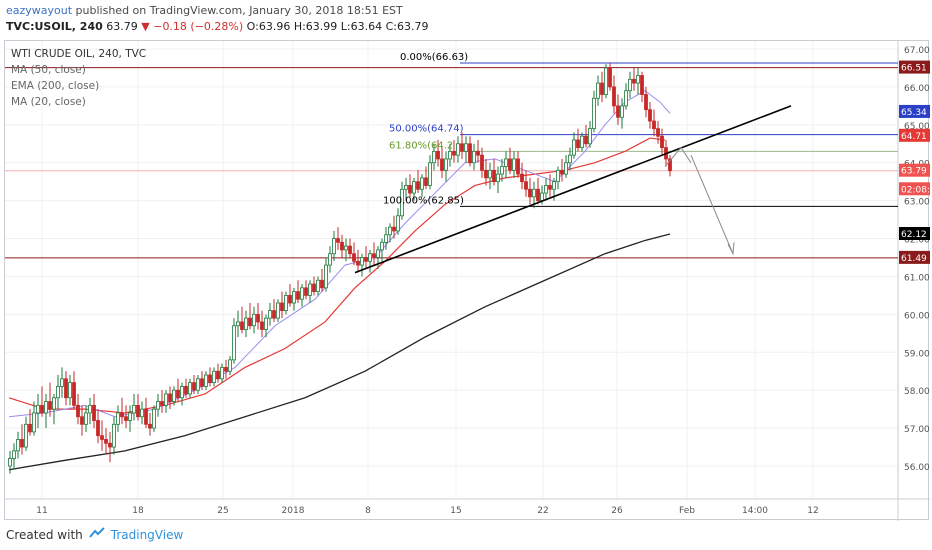  What do you see at coordinates (147, 534) in the screenshot?
I see `tradingview-brand: TradingView` at bounding box center [147, 534].